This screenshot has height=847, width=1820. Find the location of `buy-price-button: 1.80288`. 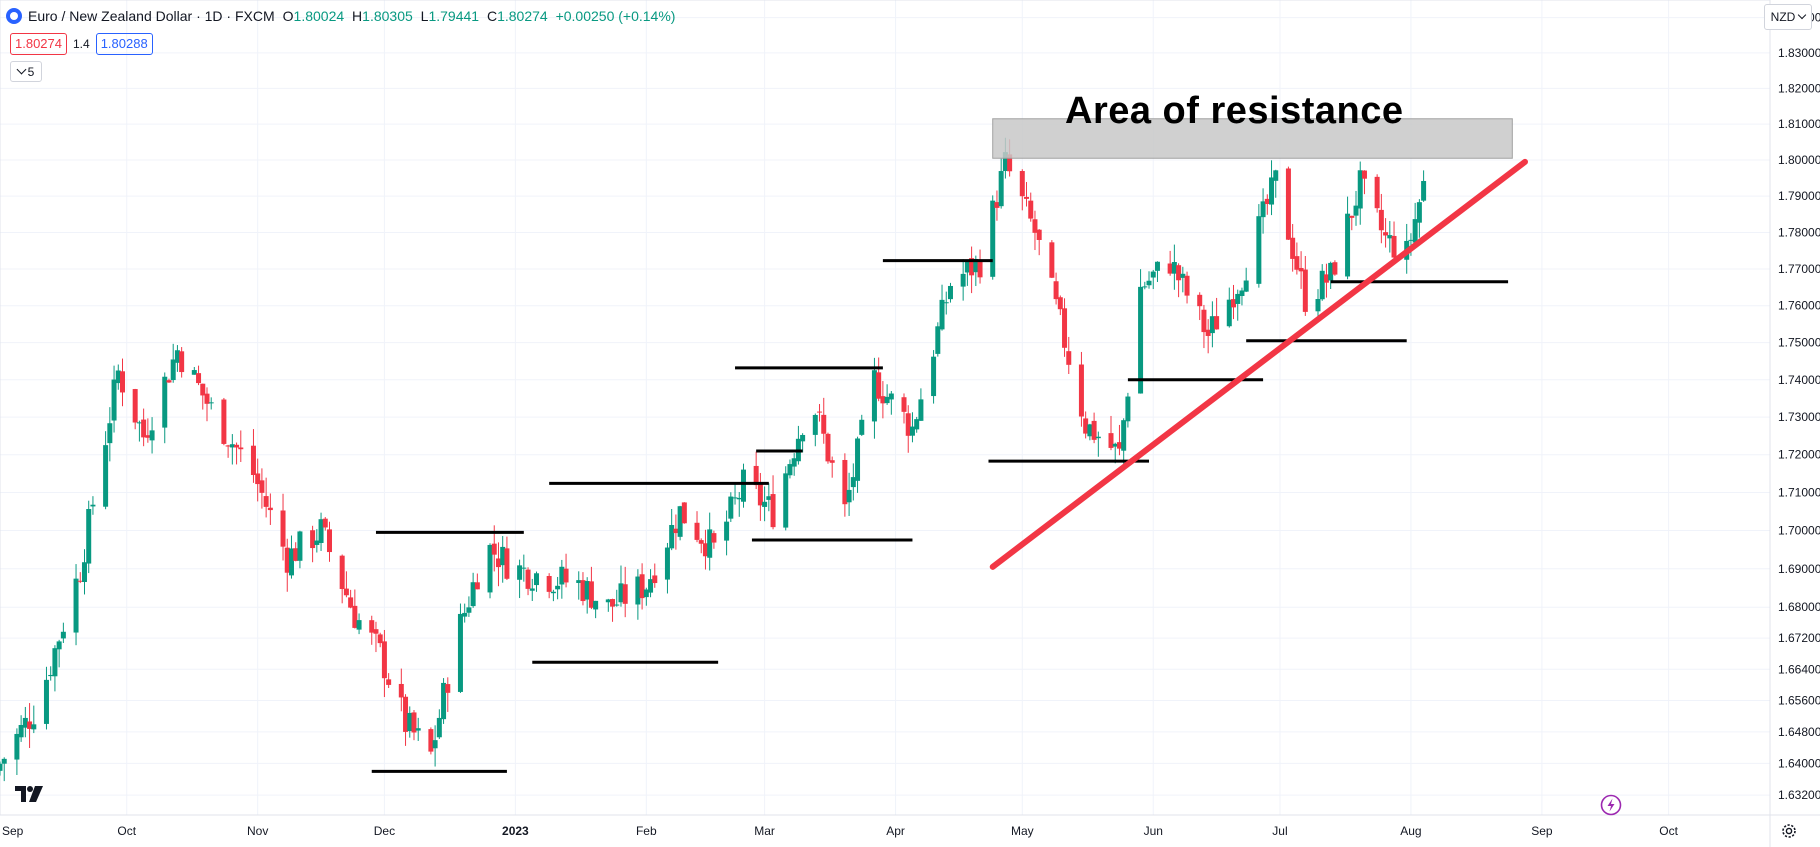

buy-price-button: 1.80288 is located at coordinates (124, 44).